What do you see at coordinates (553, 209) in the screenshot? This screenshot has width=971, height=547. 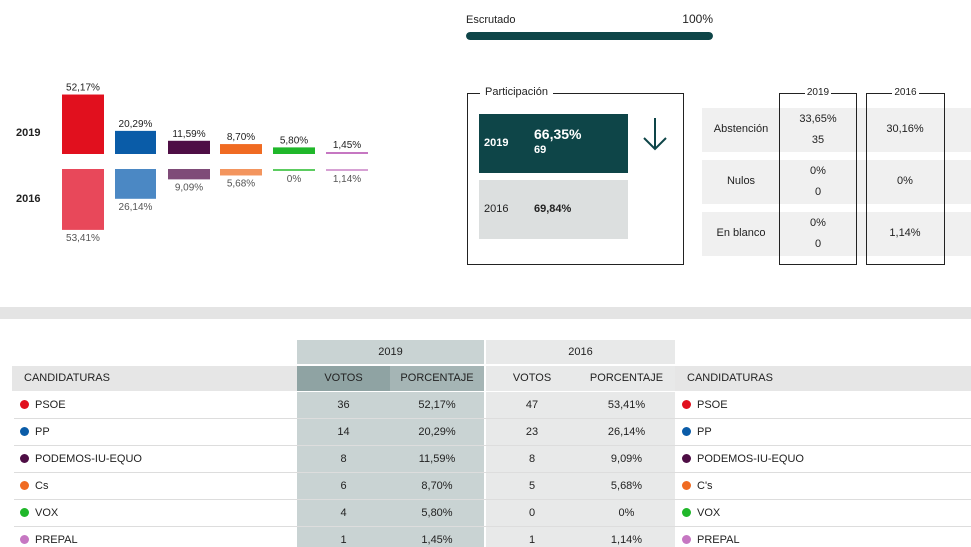 I see `participacion-pct: 69,84%` at bounding box center [553, 209].